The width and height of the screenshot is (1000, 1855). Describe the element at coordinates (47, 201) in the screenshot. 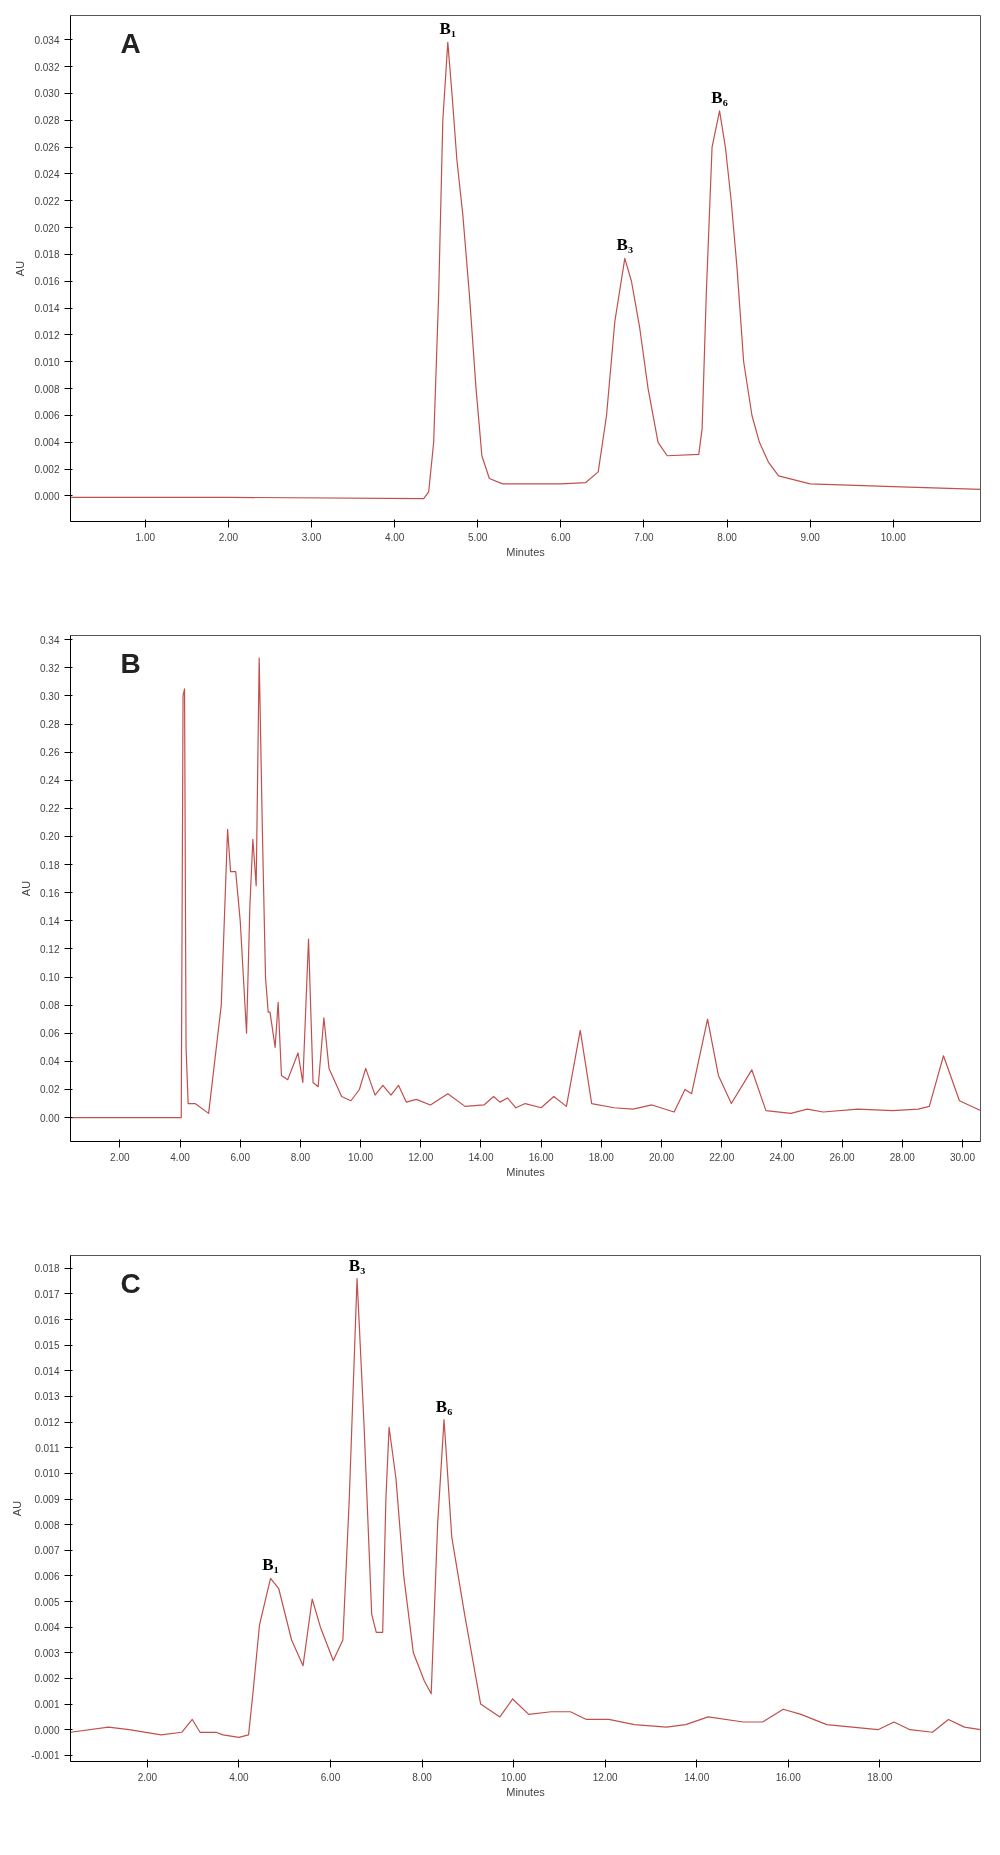

I see `y-tick-label: 0.022` at that location.